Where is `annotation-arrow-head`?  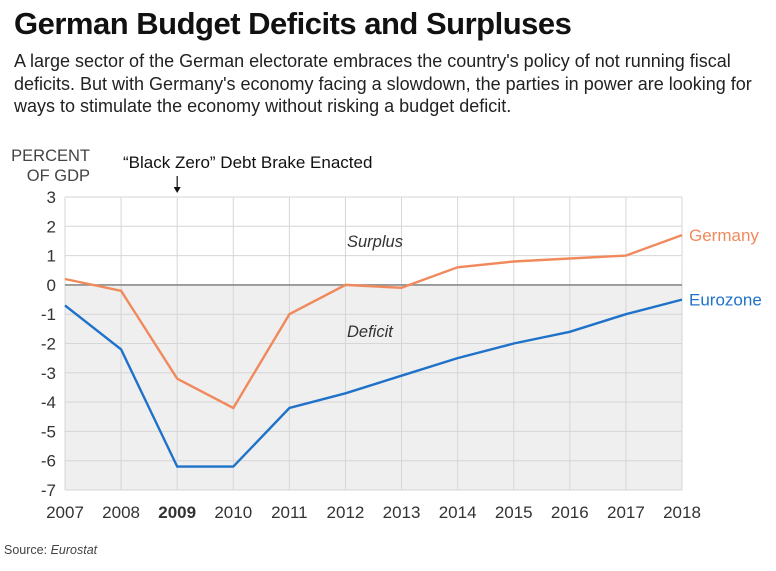 annotation-arrow-head is located at coordinates (177, 190).